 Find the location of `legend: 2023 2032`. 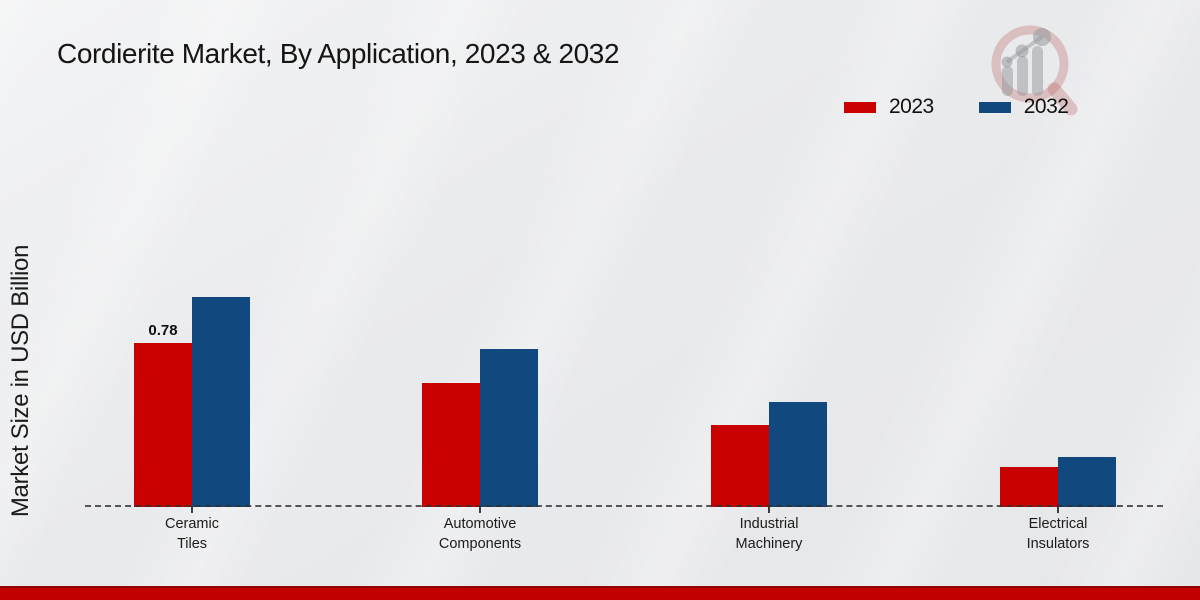

legend: 2023 2032 is located at coordinates (956, 107).